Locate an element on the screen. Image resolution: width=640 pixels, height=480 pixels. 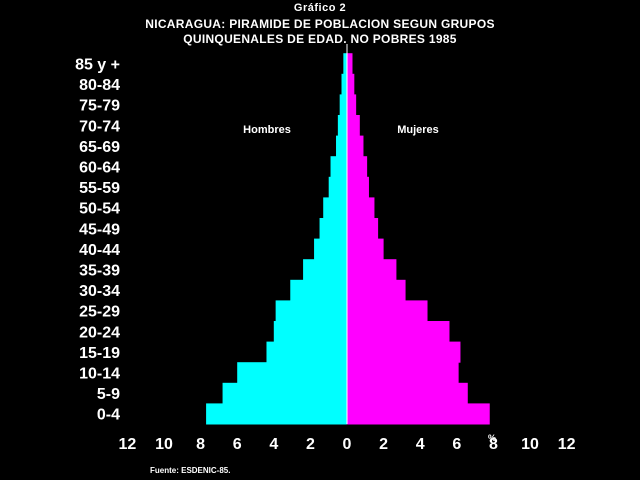
chart-label: Gráfico 2 is located at coordinates (320, 8).